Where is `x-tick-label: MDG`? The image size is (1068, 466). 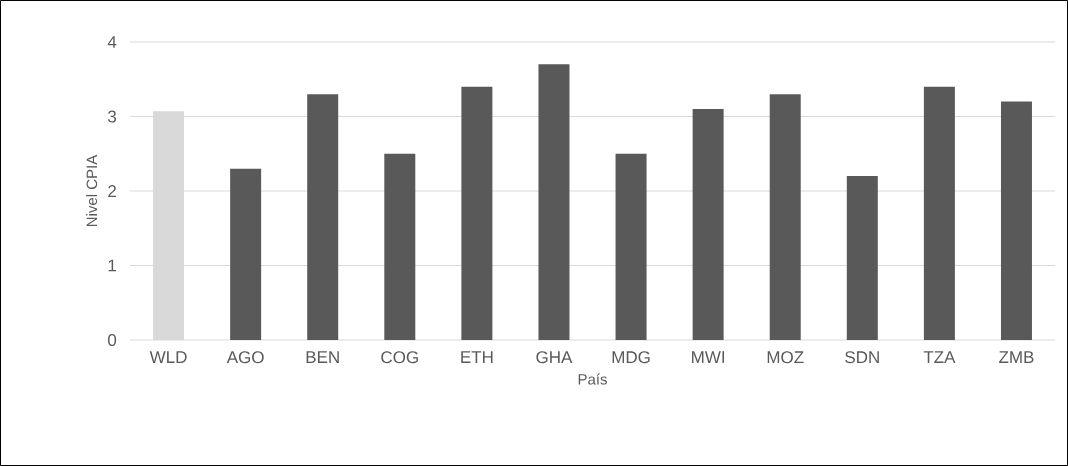
x-tick-label: MDG is located at coordinates (631, 357).